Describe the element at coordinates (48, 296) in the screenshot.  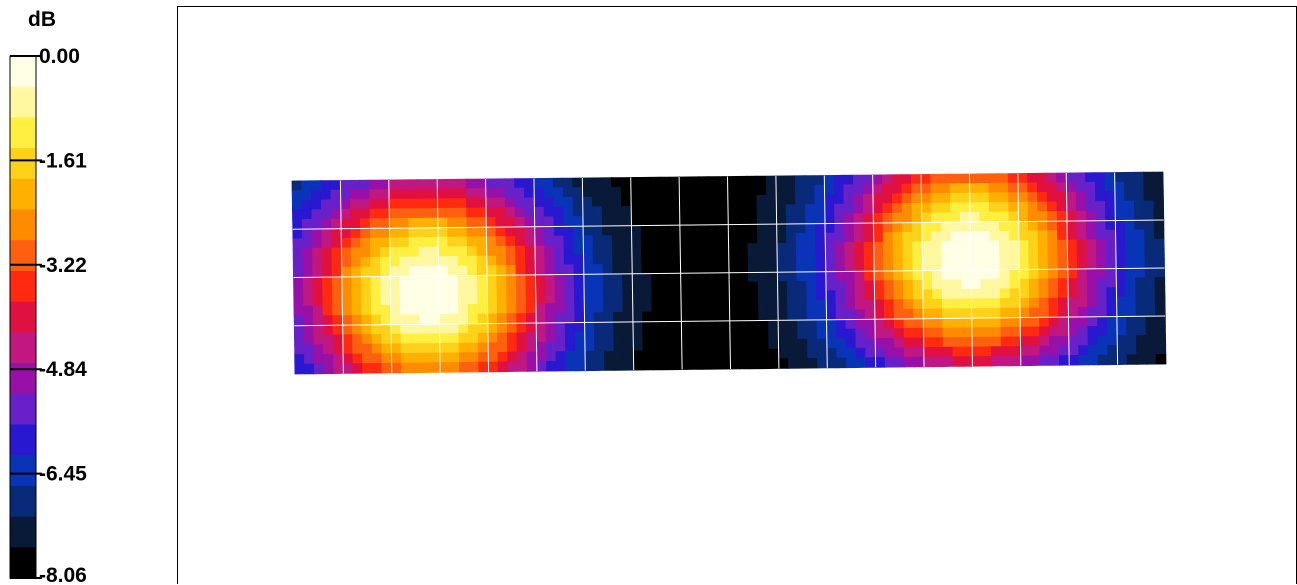
I see `colorbar-legend: dB 0.00-1.61-3.22-4.84-6.45-8.06` at that location.